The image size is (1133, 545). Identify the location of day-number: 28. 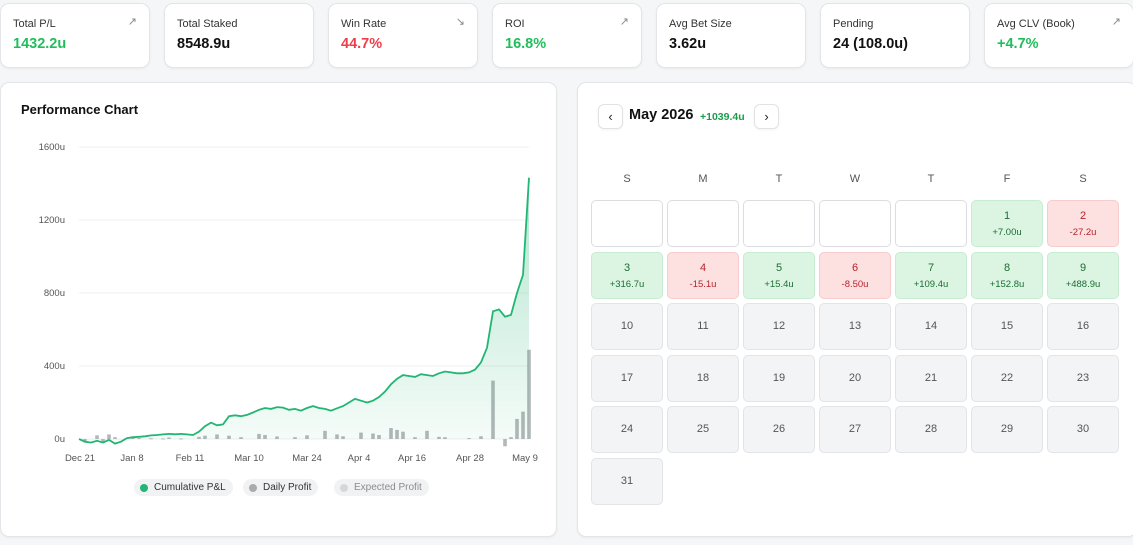
(931, 429).